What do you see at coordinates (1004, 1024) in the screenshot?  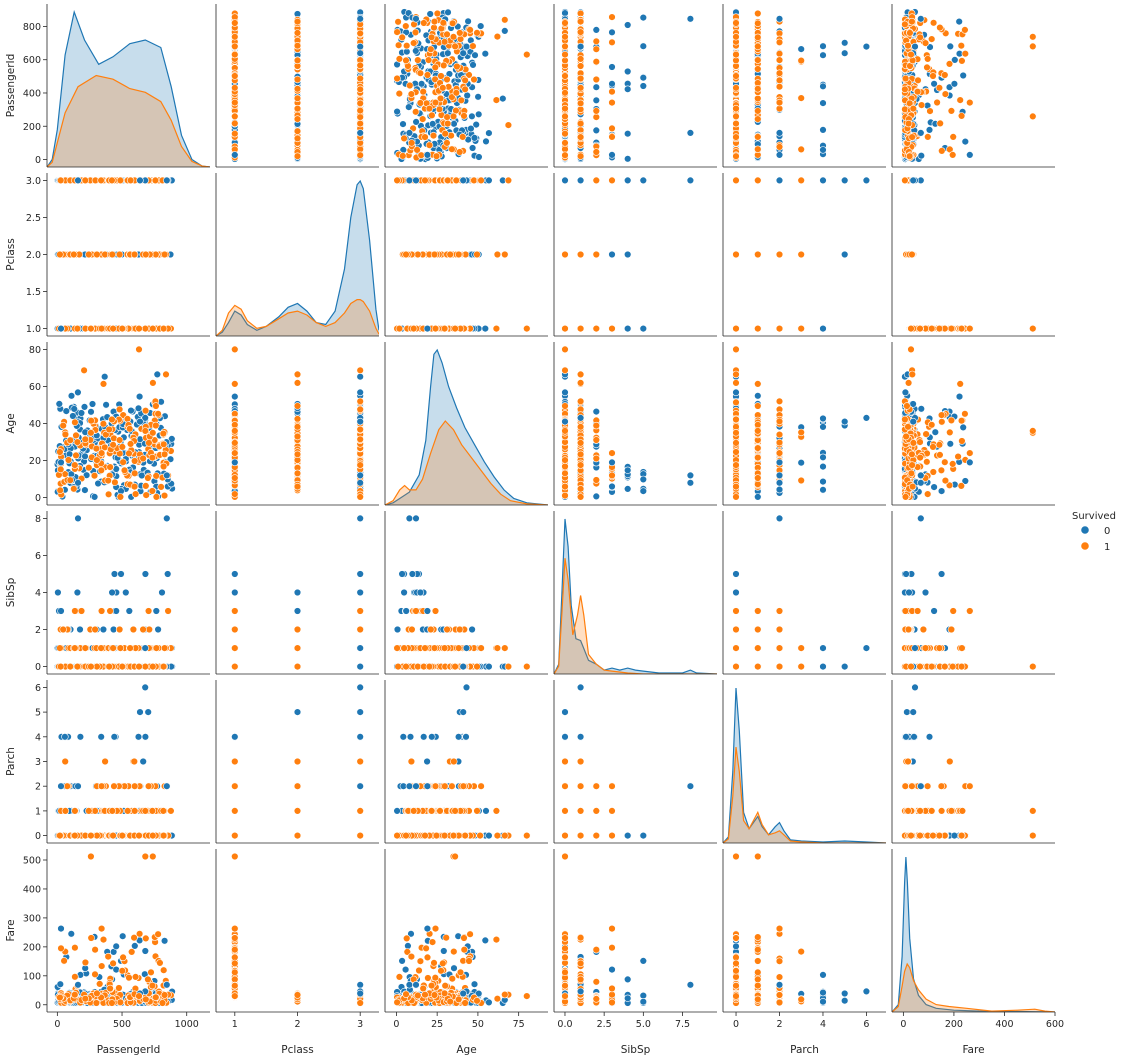 I see `x-tick-label-Fare-2: 400` at bounding box center [1004, 1024].